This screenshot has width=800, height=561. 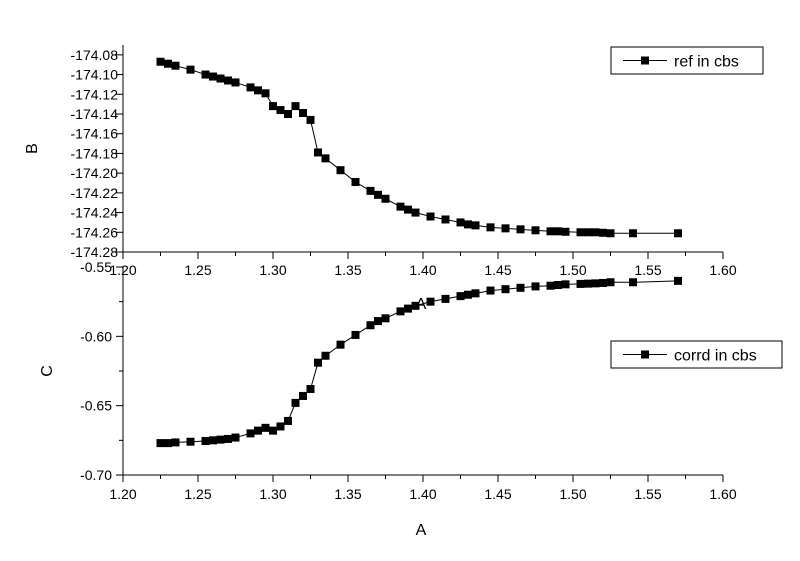 What do you see at coordinates (647, 494) in the screenshot?
I see `x-tick-label: 1.55` at bounding box center [647, 494].